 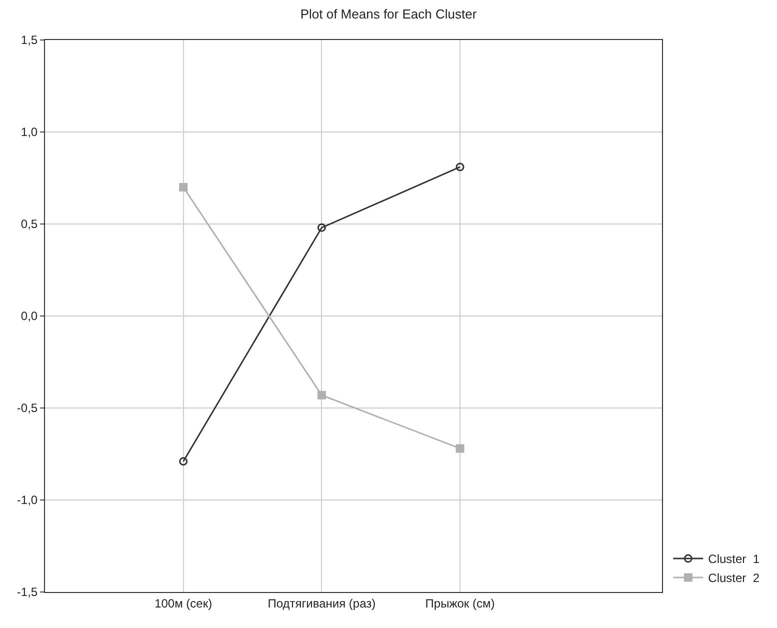 I want to click on legend-label: Cluster 1, so click(x=734, y=559).